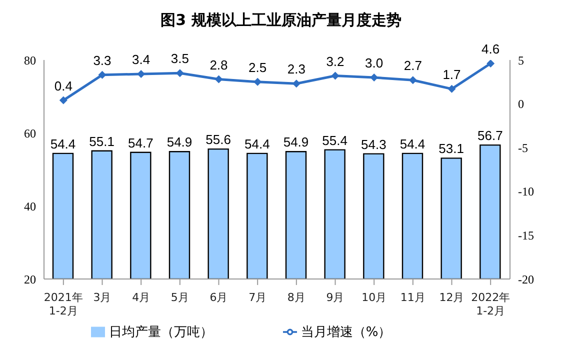  What do you see at coordinates (63, 86) in the screenshot?
I see `data-label: 0.4` at bounding box center [63, 86].